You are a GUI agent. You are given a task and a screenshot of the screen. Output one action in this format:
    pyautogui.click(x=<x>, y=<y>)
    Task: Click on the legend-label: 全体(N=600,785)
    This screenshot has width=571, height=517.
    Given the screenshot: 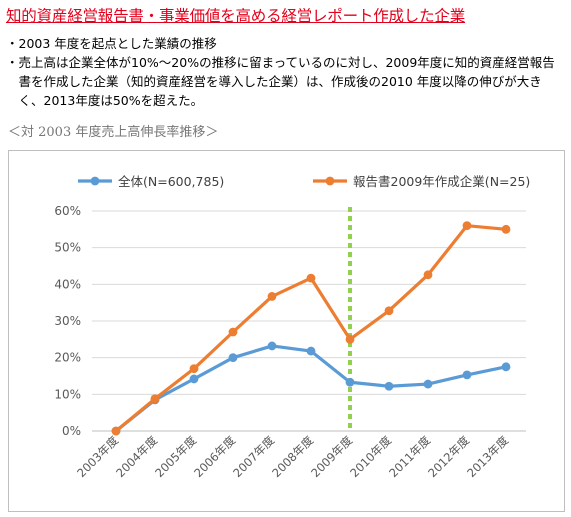 What is the action you would take?
    pyautogui.click(x=171, y=181)
    